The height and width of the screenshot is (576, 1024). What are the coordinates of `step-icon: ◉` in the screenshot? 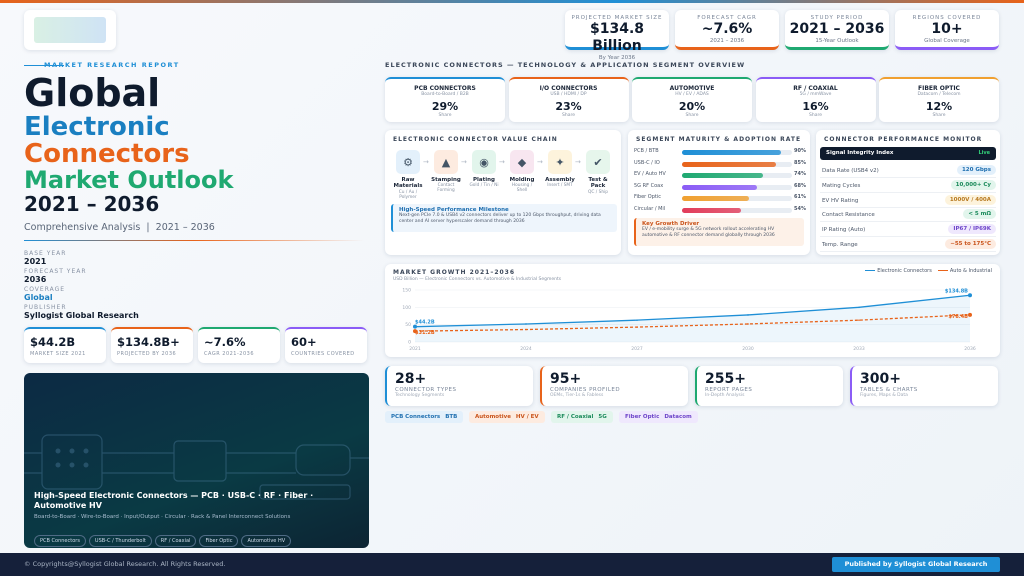 It's located at (484, 162).